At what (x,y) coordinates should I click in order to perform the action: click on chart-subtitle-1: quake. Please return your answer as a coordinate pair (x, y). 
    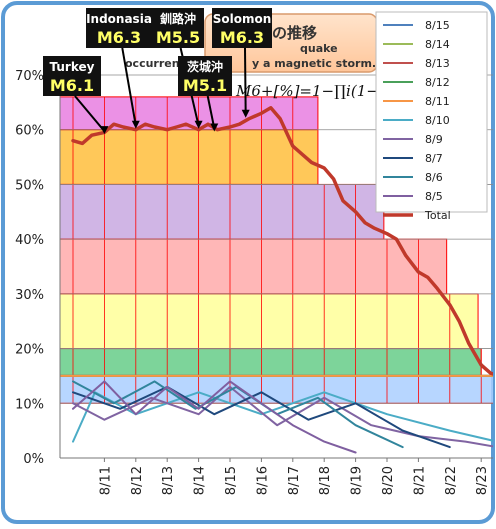
    Looking at the image, I should click on (319, 48).